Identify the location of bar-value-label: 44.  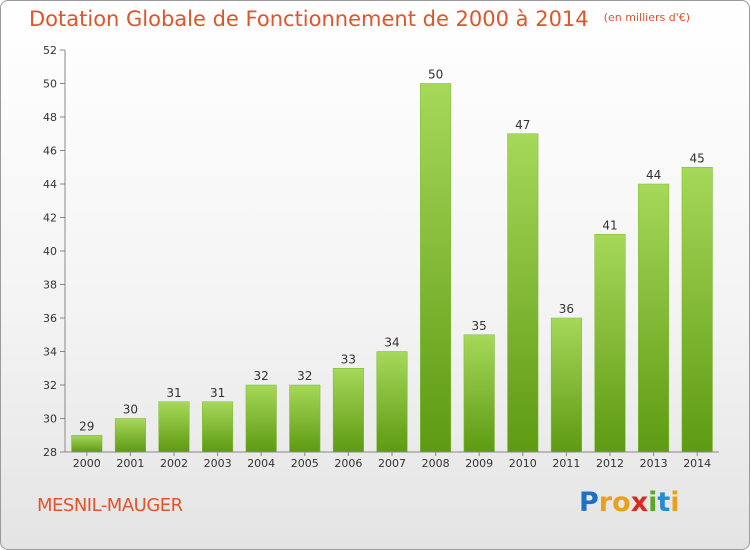
(653, 175).